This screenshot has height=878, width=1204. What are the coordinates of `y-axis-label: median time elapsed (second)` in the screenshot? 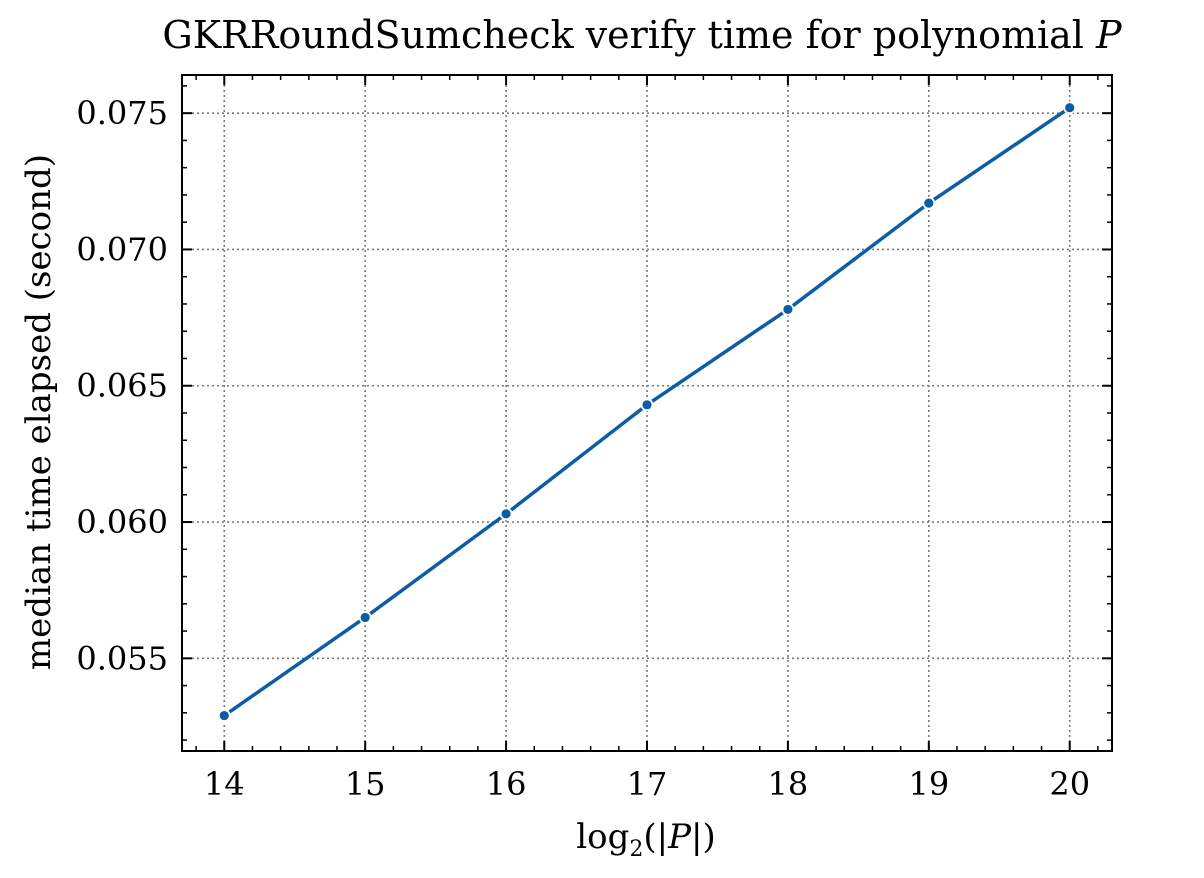 It's located at (39, 412).